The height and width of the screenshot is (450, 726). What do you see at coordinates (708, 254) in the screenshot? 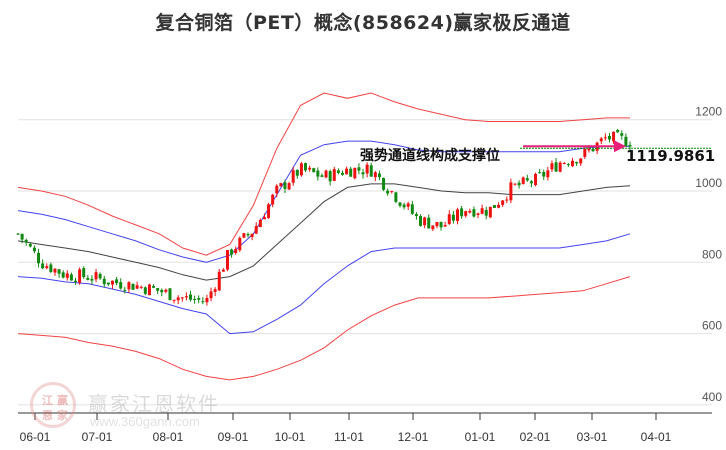
I see `y-axis: 400 600 800 1000 1200` at bounding box center [708, 254].